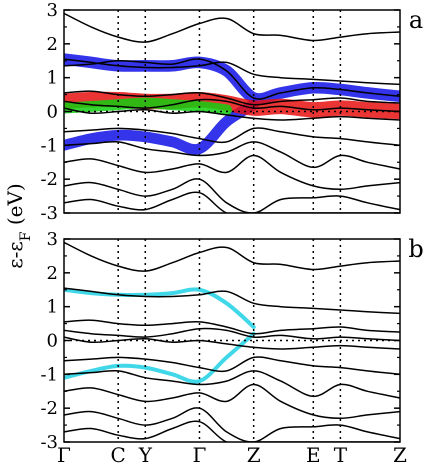 This screenshot has width=436, height=464. I want to click on y-axis-label: ε-εF (eV), so click(18, 225).